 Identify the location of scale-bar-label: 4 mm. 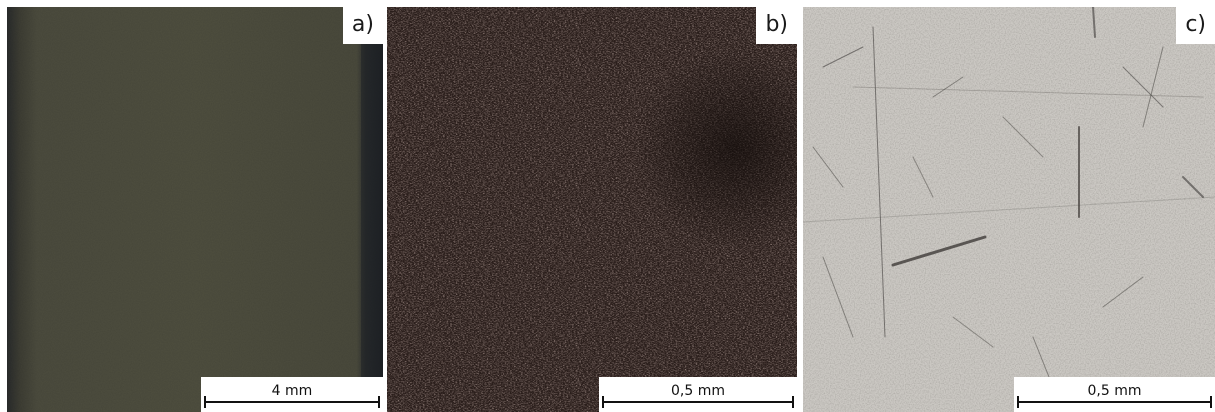
(292, 391).